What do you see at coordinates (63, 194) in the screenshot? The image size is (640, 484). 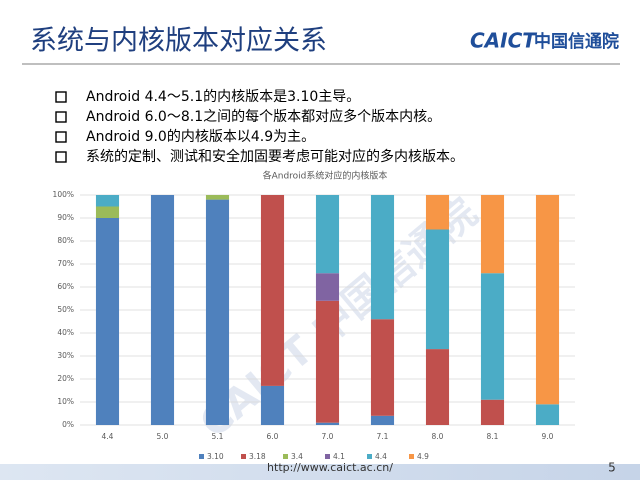 I see `y-tick-label: 100%` at bounding box center [63, 194].